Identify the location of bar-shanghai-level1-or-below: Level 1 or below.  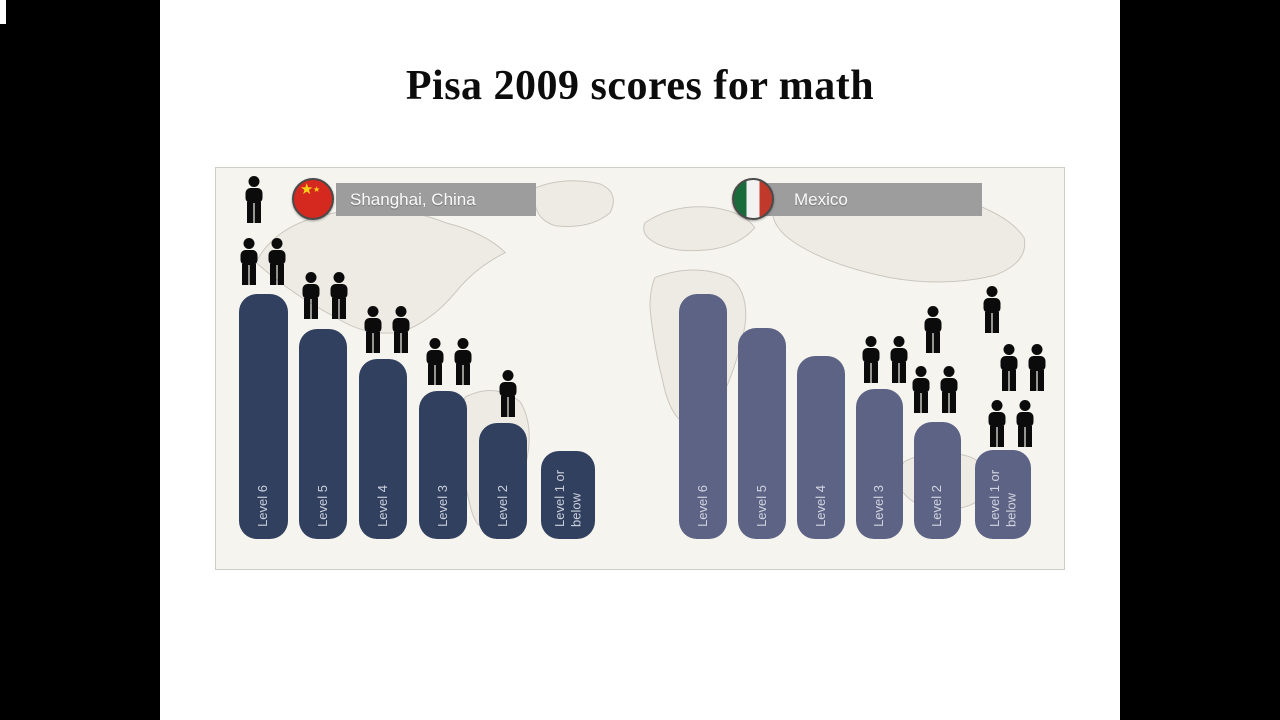
(568, 495).